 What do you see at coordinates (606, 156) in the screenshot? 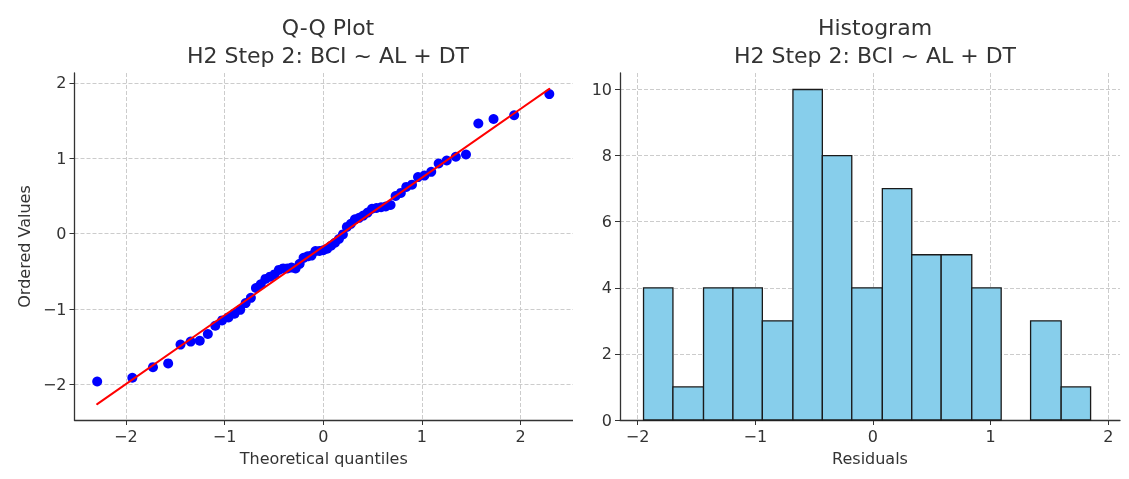
I see `y-tick-label: 8` at bounding box center [606, 156].